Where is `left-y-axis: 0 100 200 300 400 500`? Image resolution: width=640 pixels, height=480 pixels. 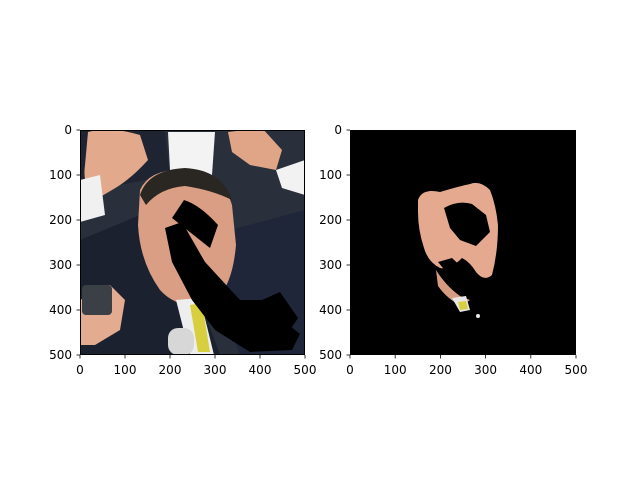 left-y-axis: 0 100 200 300 400 500 is located at coordinates (64, 242).